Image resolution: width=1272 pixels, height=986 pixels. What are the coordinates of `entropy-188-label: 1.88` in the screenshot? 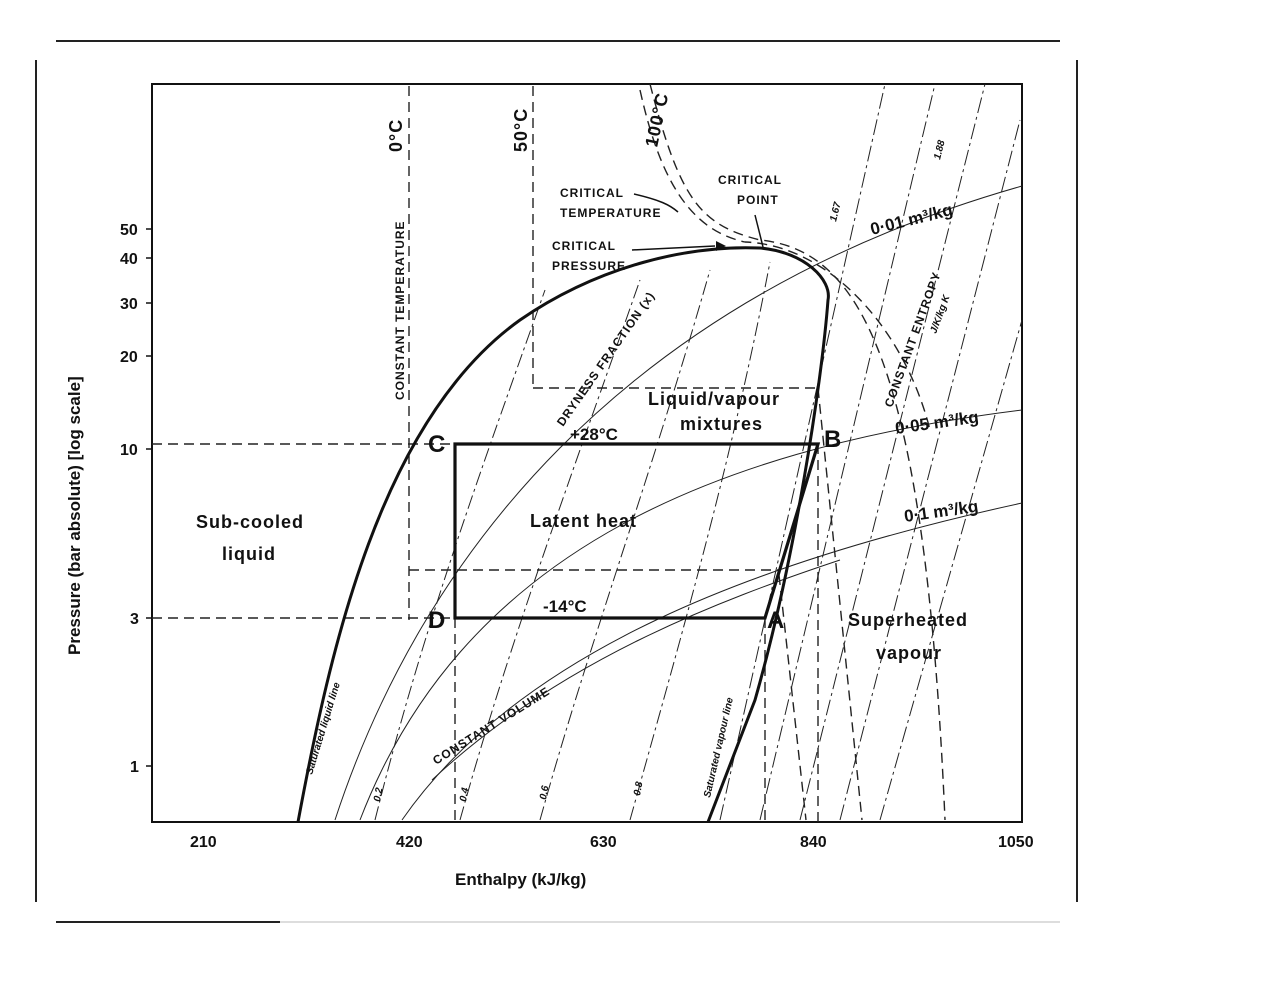 It's located at (939, 150).